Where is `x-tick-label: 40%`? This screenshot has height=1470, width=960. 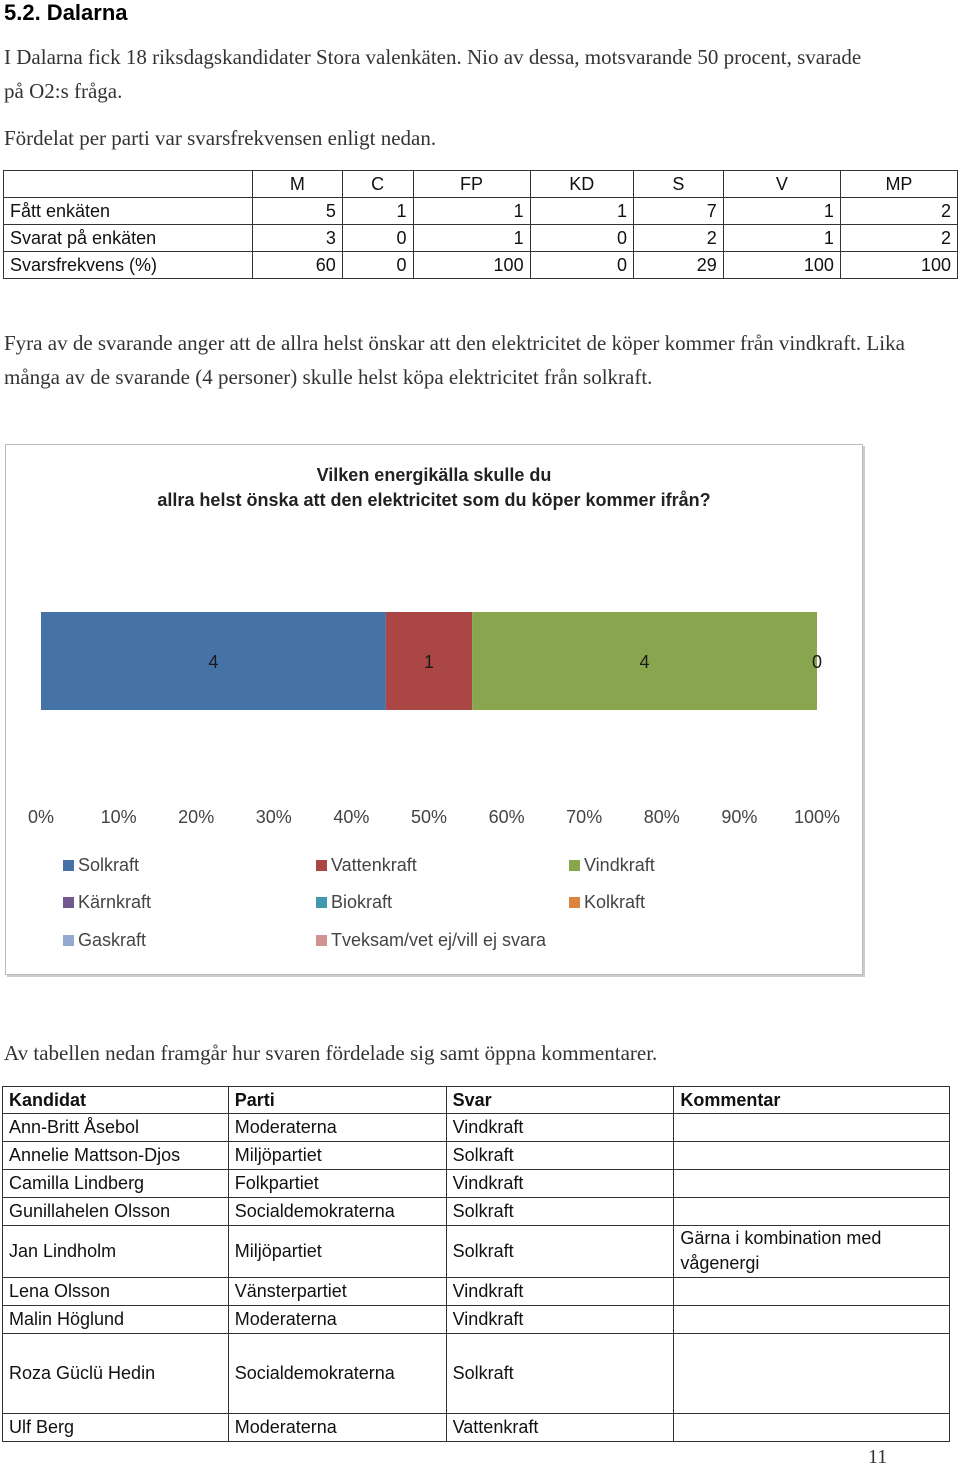
x-tick-label: 40% is located at coordinates (351, 817).